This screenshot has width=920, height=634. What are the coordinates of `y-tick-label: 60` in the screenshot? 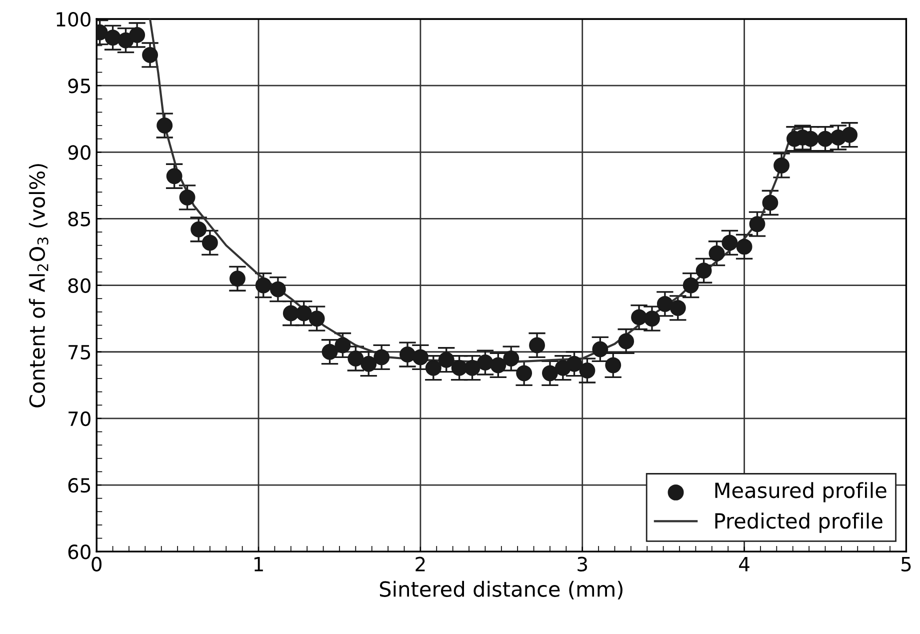 It's located at (79, 552).